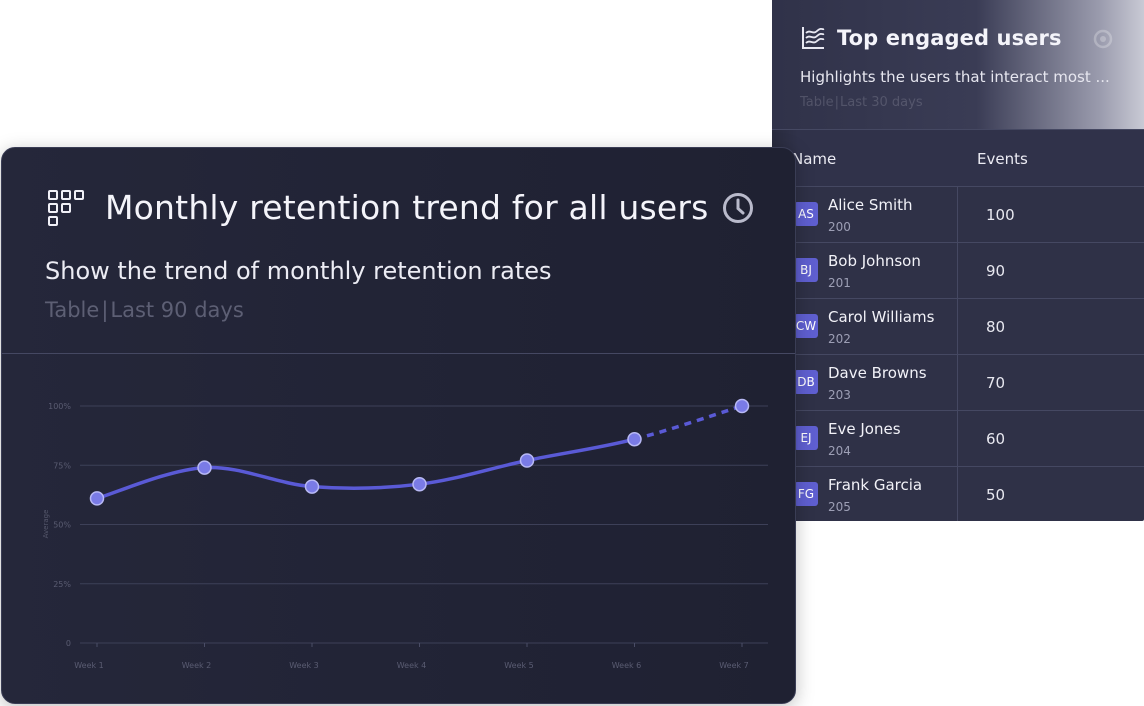 This screenshot has height=706, width=1144. What do you see at coordinates (304, 665) in the screenshot?
I see `x-tick-label: Week 3` at bounding box center [304, 665].